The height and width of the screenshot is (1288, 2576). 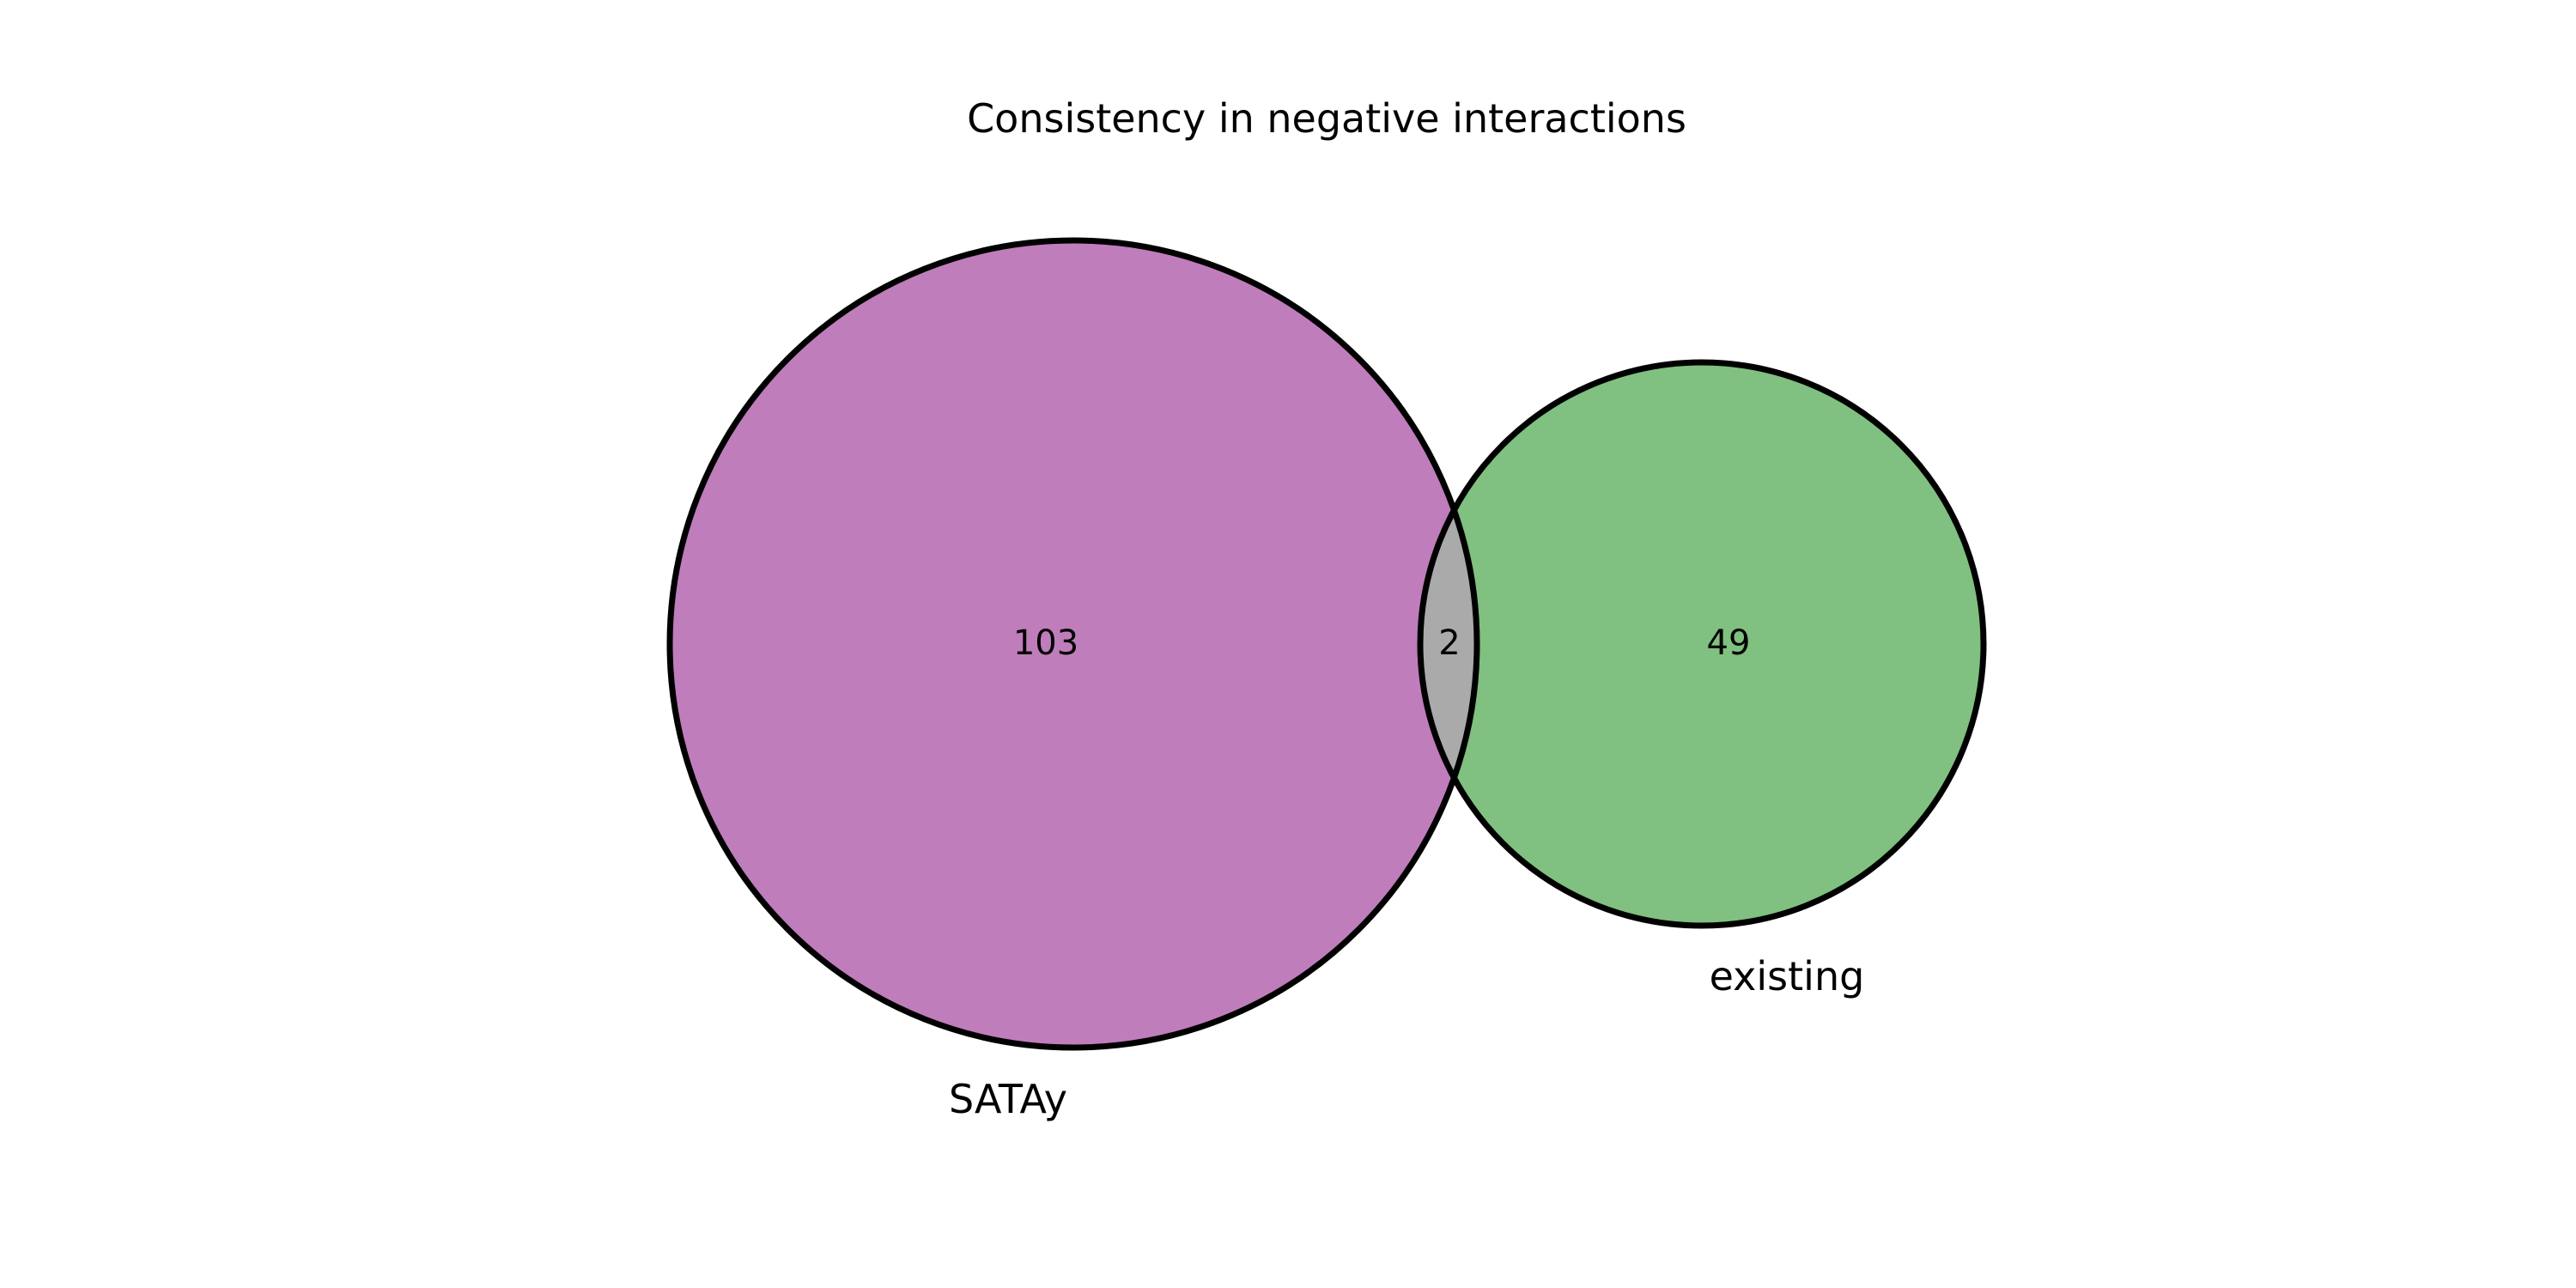 What do you see at coordinates (1045, 643) in the screenshot?
I see `satay-only-count: 103` at bounding box center [1045, 643].